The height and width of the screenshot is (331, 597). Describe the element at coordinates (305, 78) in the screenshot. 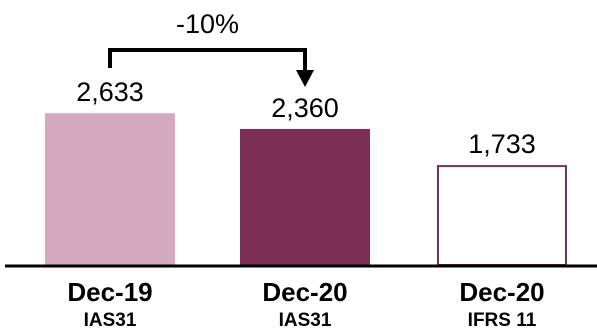

I see `change-arrowhead` at that location.